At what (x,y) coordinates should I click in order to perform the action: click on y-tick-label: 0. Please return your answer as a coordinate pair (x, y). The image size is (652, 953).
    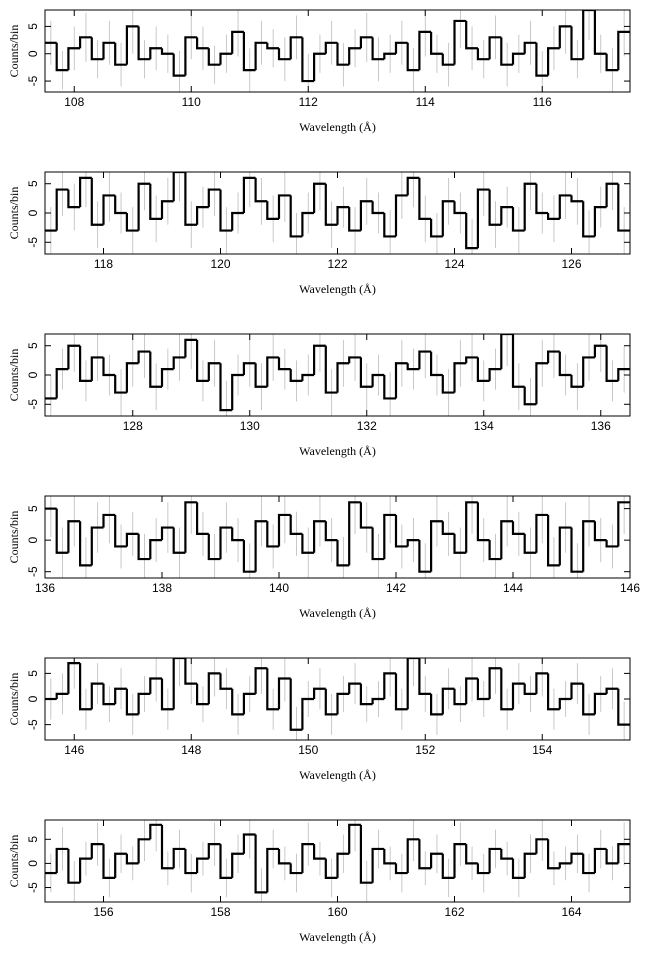
    Looking at the image, I should click on (33, 539).